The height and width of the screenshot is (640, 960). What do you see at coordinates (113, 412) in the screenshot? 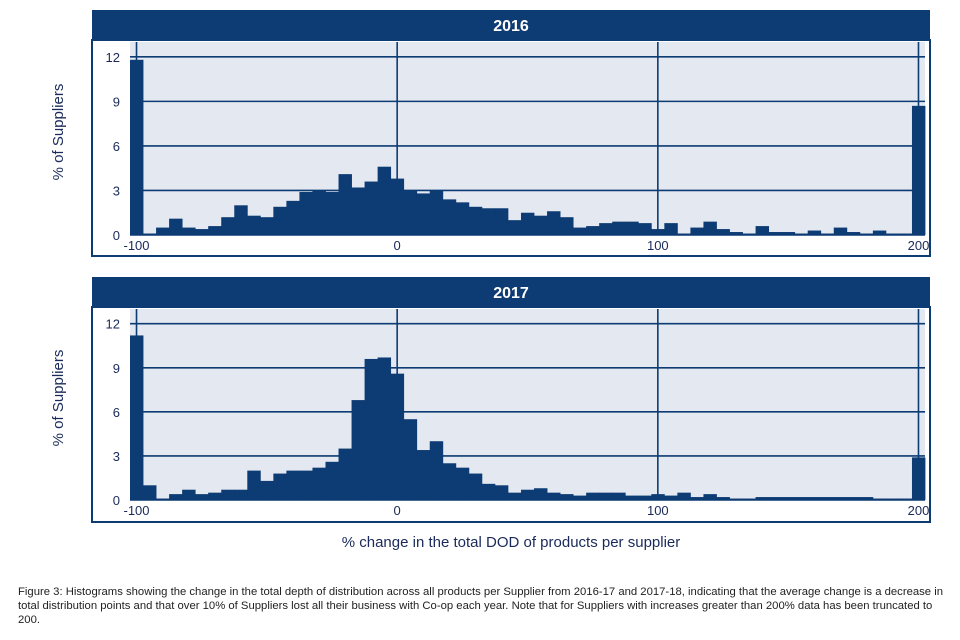
I see `y-tick-labels: 0 3 6 9 12` at bounding box center [113, 412].